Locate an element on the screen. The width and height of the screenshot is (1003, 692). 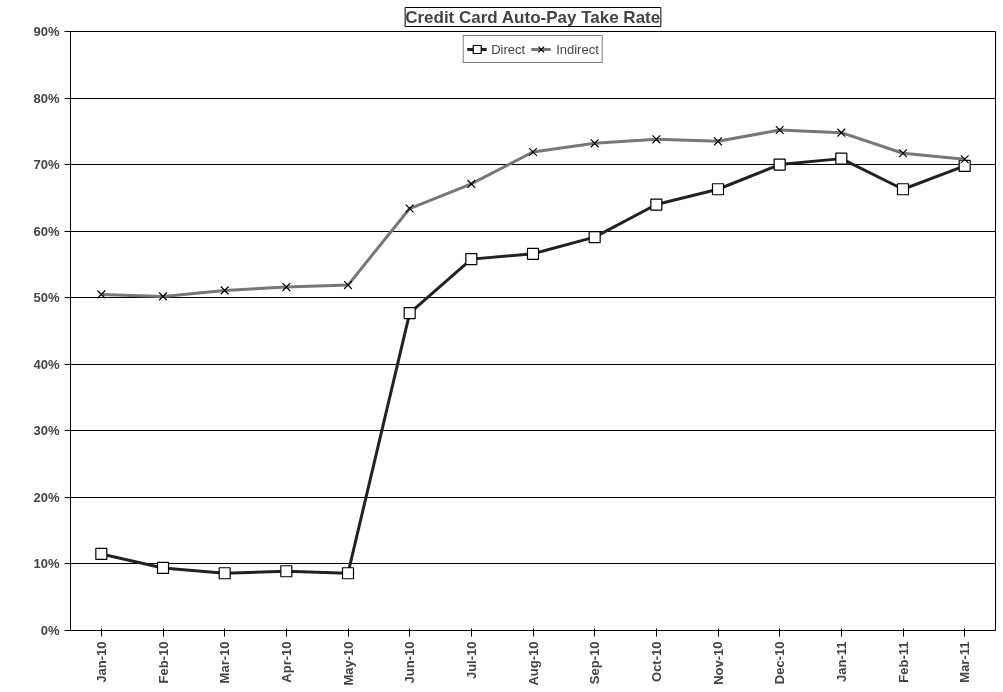
x-tick-label: Mar-11 is located at coordinates (965, 662).